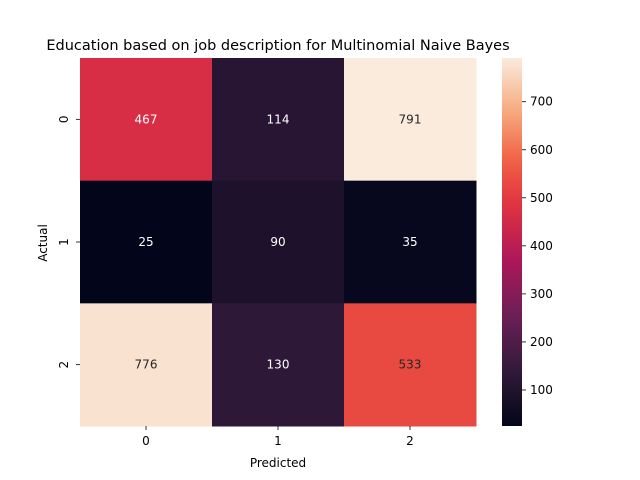 The image size is (640, 480). I want to click on cell-value-label-1-2: 35, so click(409, 242).